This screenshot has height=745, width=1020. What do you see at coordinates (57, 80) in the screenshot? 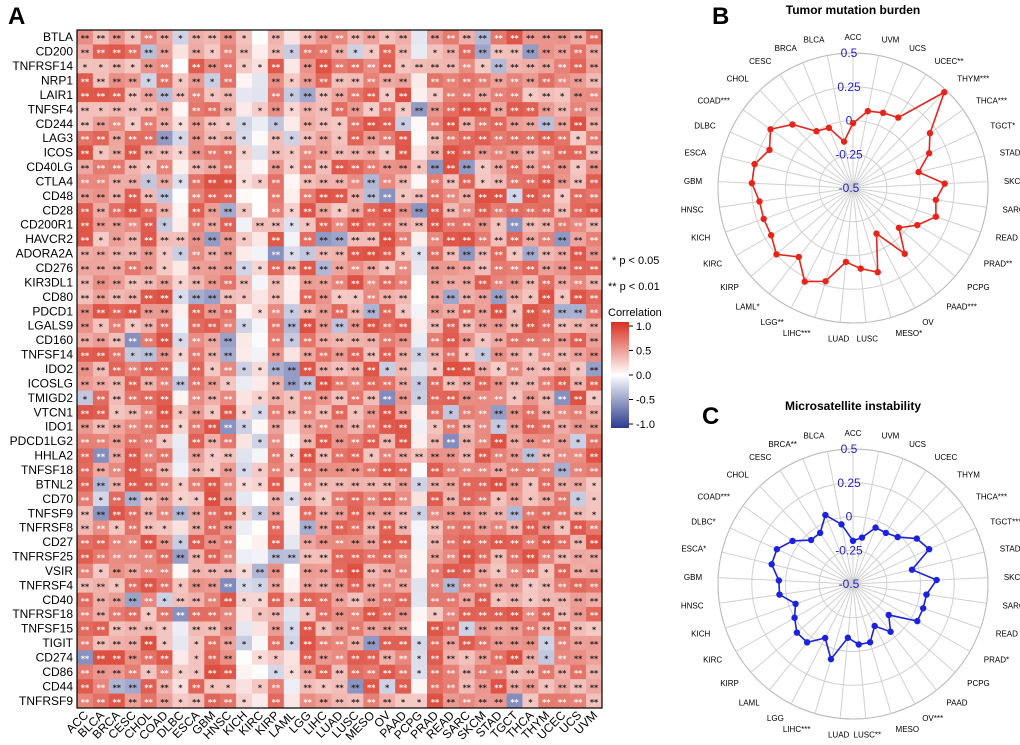
I see `heatmap-row-label: NRP1` at bounding box center [57, 80].